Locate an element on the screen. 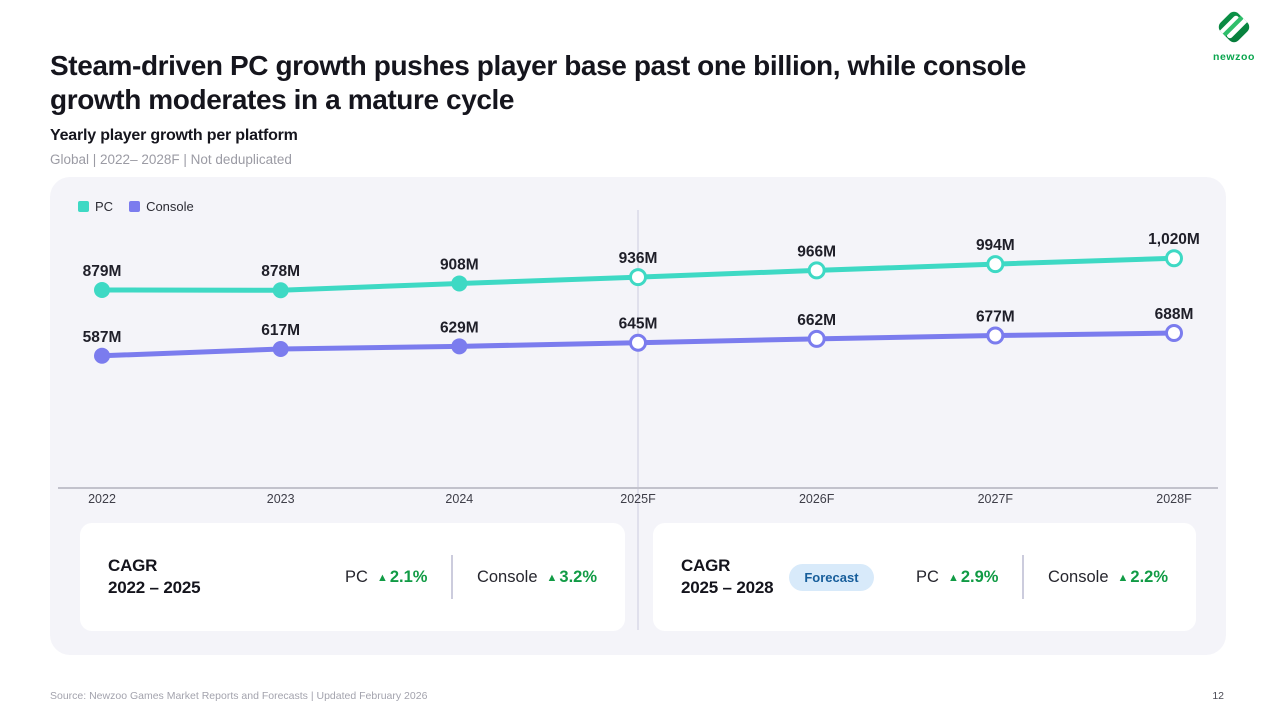 This screenshot has height=715, width=1276. console-data-label: 617M is located at coordinates (280, 330).